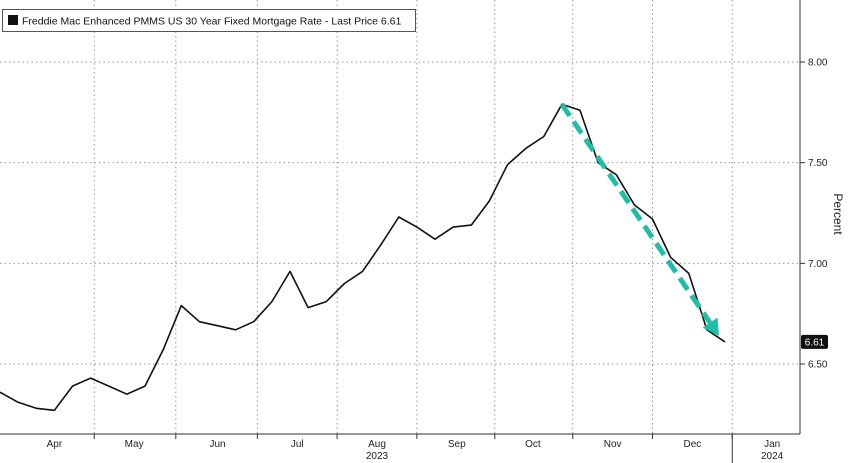 The width and height of the screenshot is (848, 463). What do you see at coordinates (217, 444) in the screenshot?
I see `x-tick-label: Jun` at bounding box center [217, 444].